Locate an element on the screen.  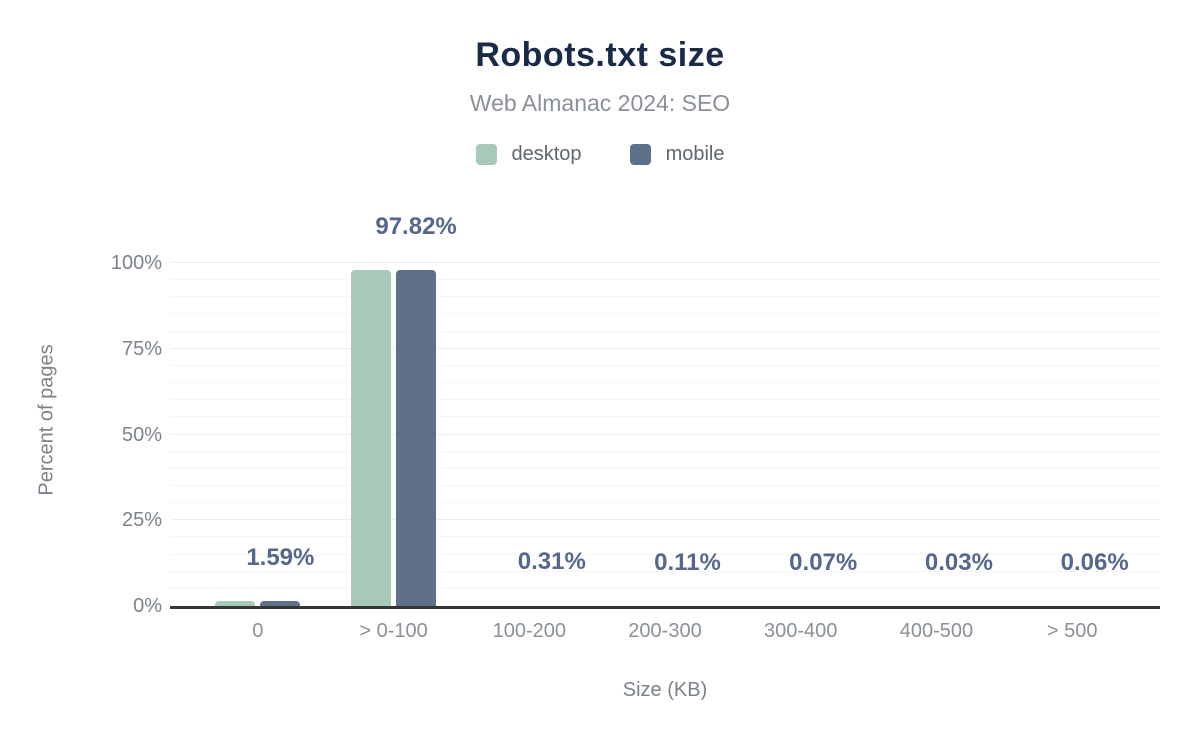
desktop-swatch-icon is located at coordinates (486, 154).